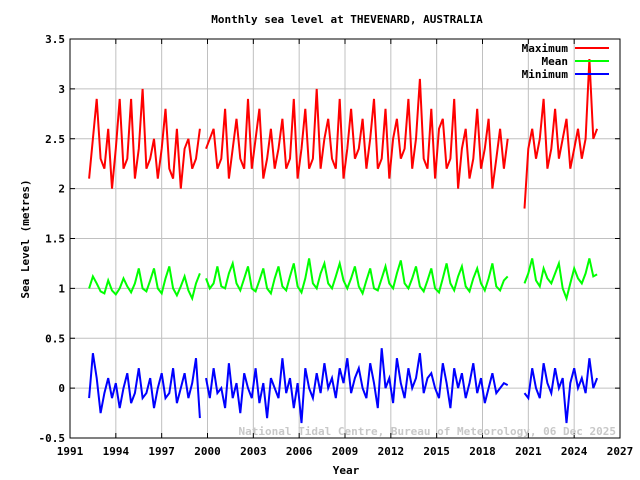  What do you see at coordinates (574, 451) in the screenshot?
I see `x-tick-label: 2024` at bounding box center [574, 451].